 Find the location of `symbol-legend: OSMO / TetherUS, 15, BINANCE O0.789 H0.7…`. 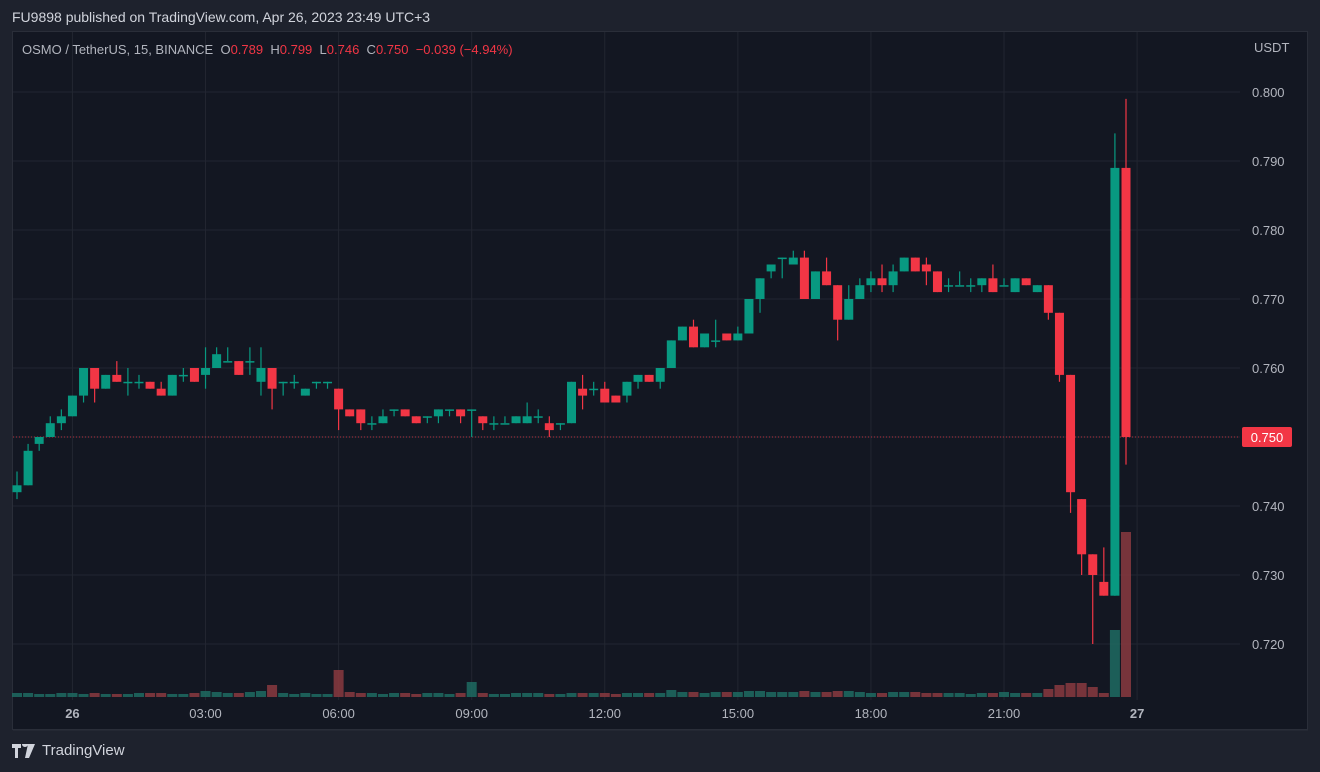

symbol-legend: OSMO / TetherUS, 15, BINANCE O0.789 H0.7… is located at coordinates (267, 49).